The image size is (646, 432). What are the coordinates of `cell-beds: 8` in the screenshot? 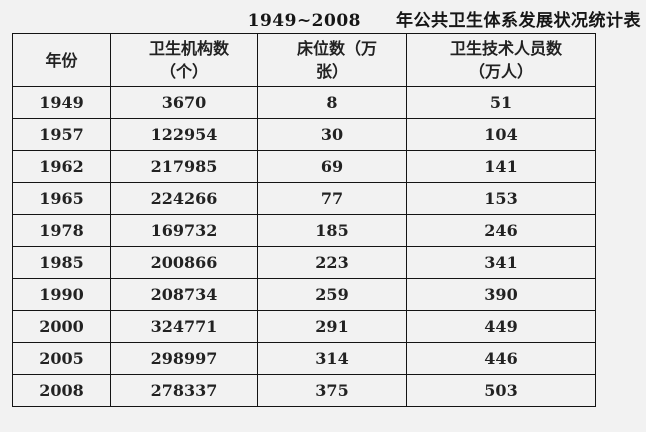 It's located at (332, 102).